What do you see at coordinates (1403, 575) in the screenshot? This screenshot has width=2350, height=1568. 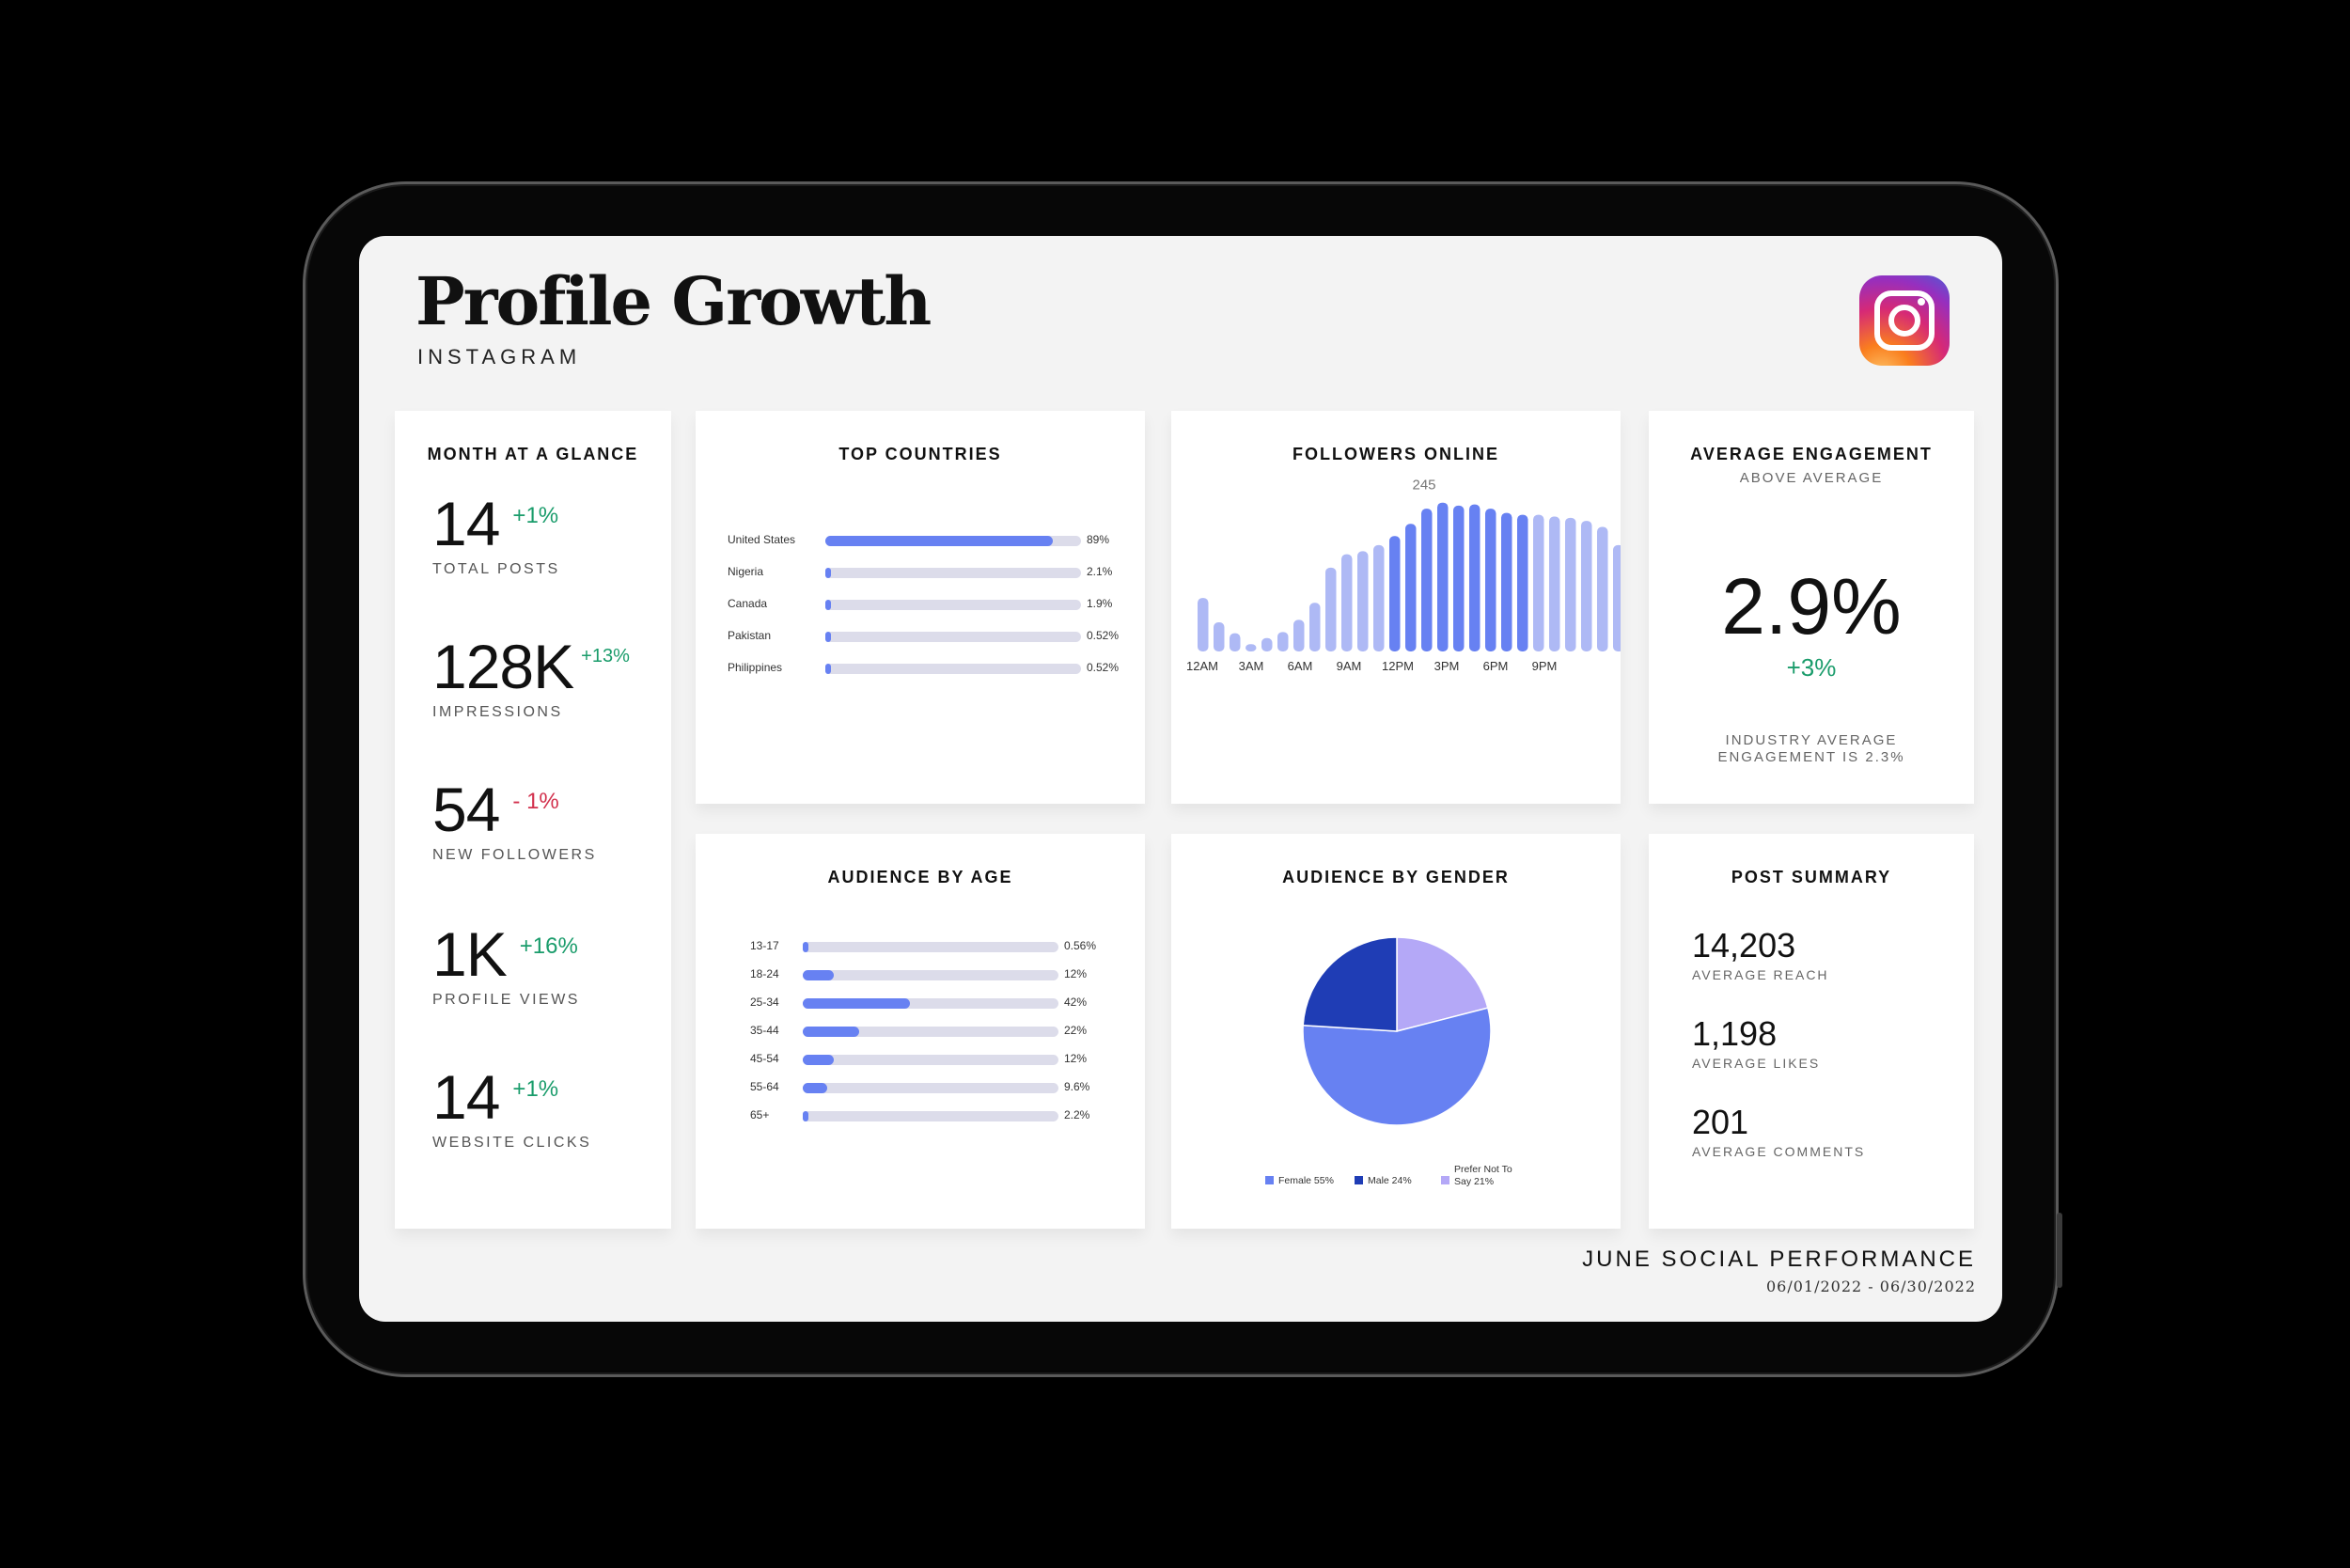 I see `followers-online-chart: 245 12AM 3AM 6AM 9AM 12PM 3PM 6PM 9PM` at bounding box center [1403, 575].